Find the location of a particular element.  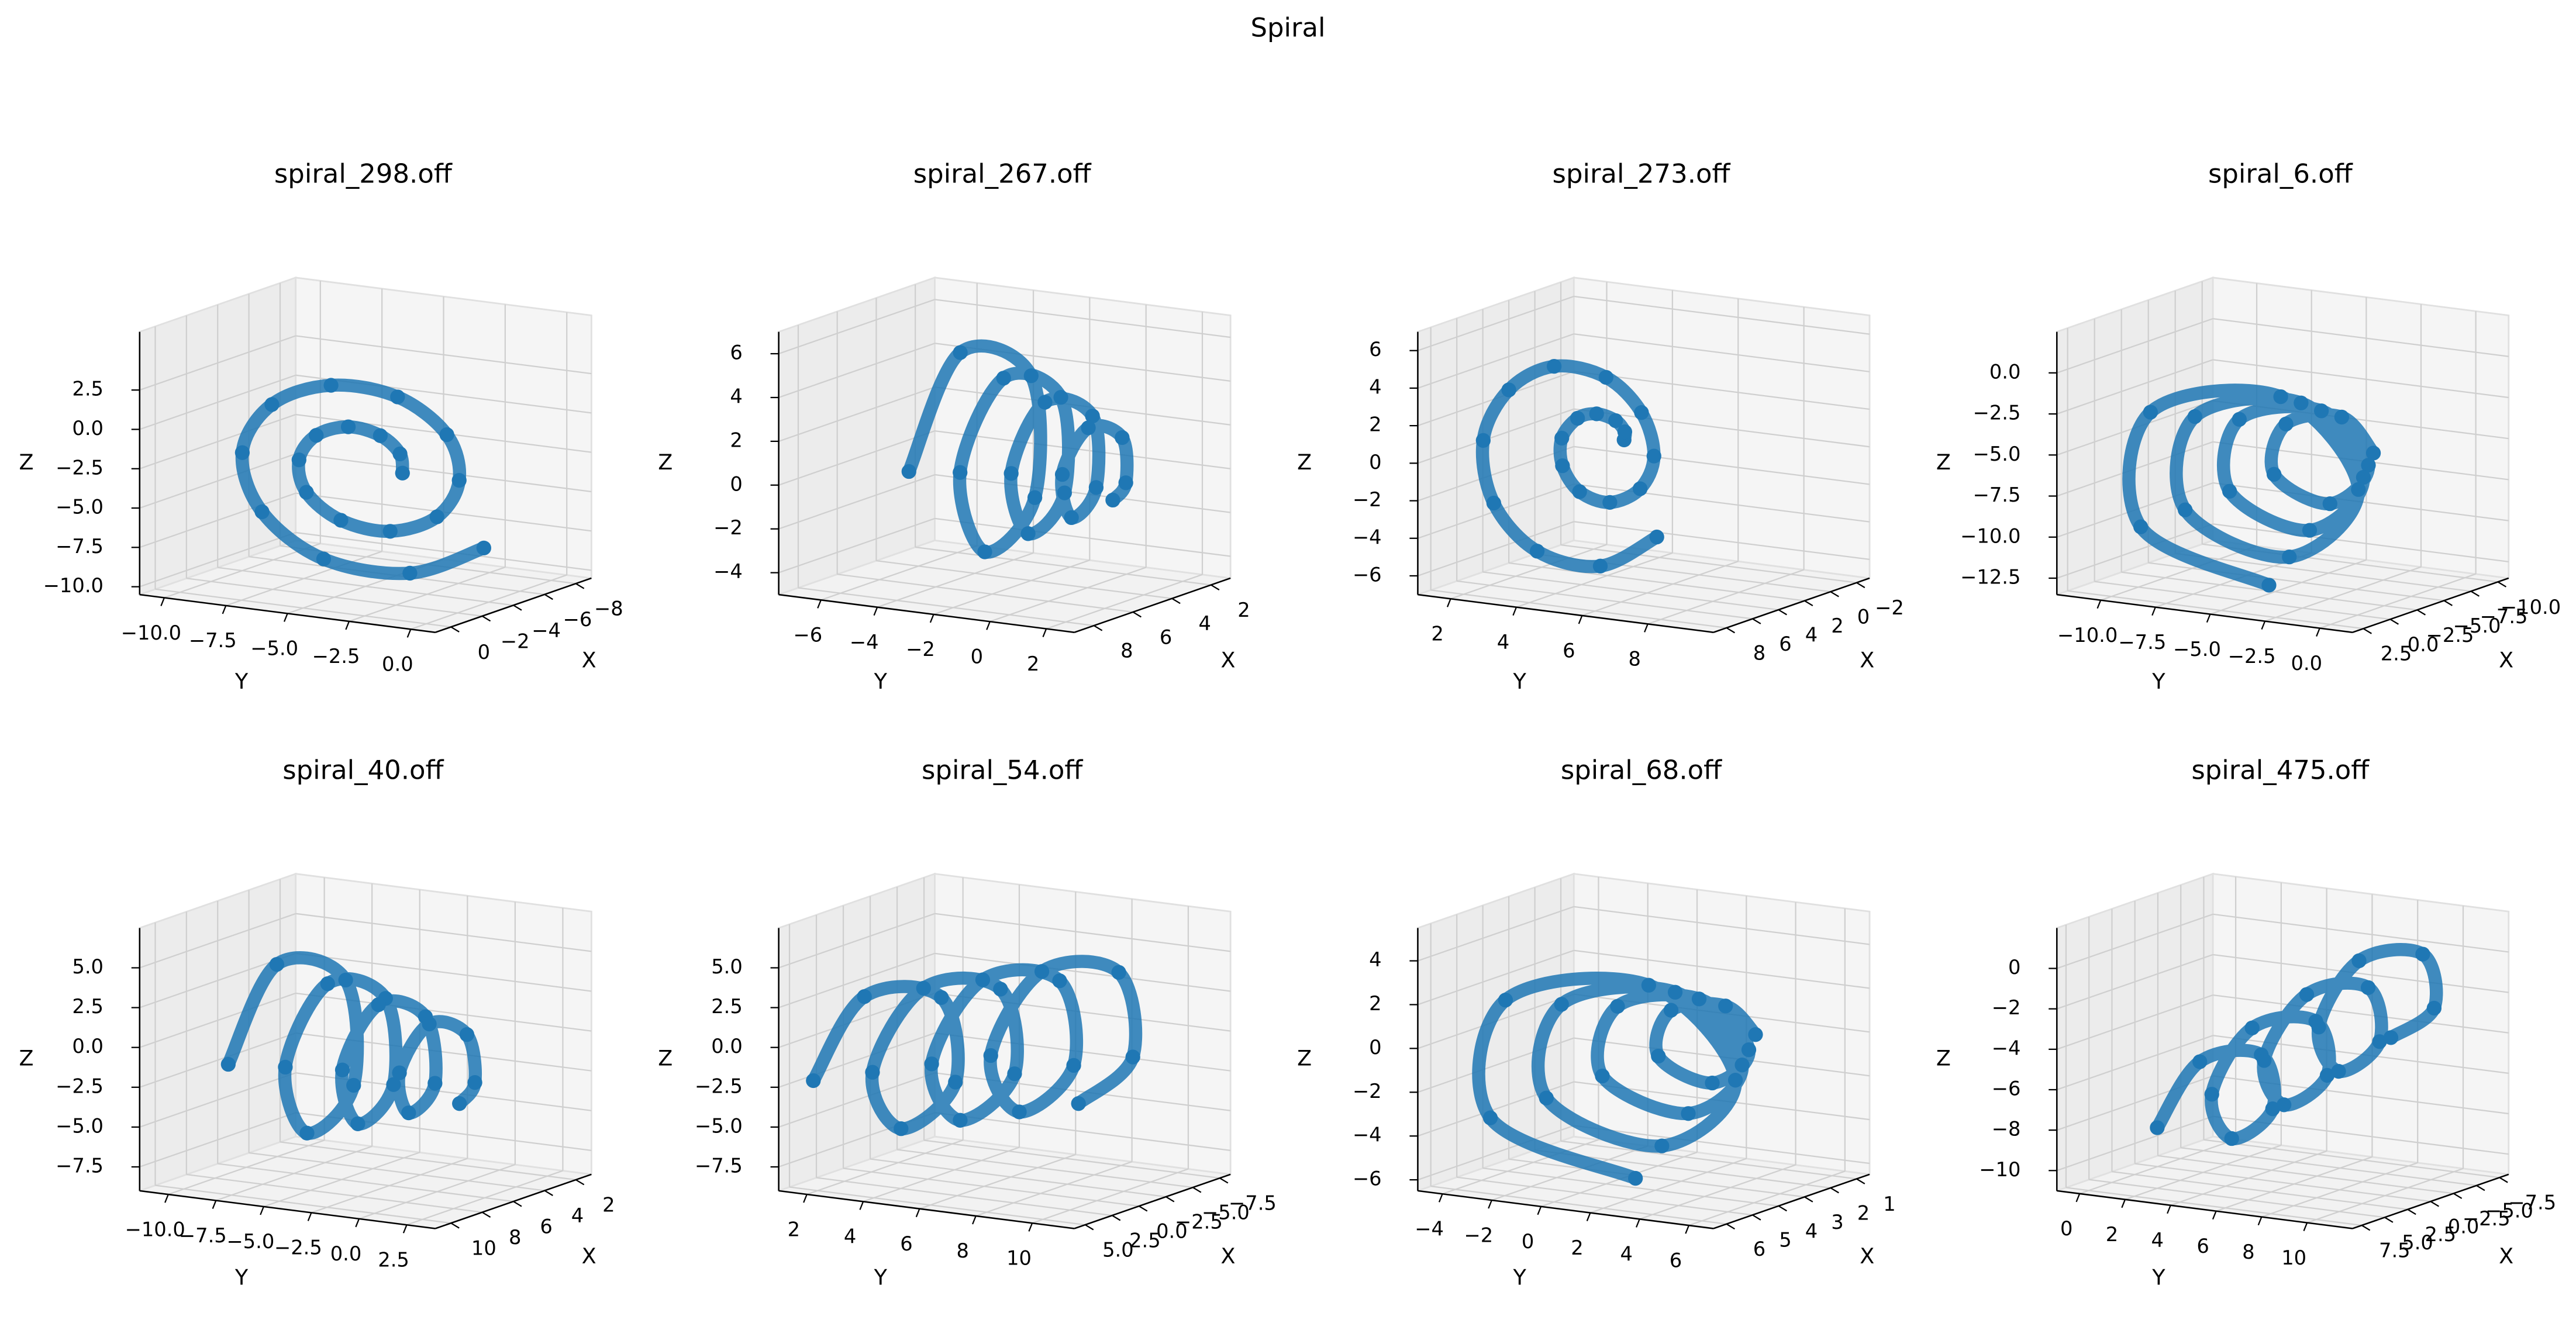

subplot-title: spiral_40.off is located at coordinates (363, 769).